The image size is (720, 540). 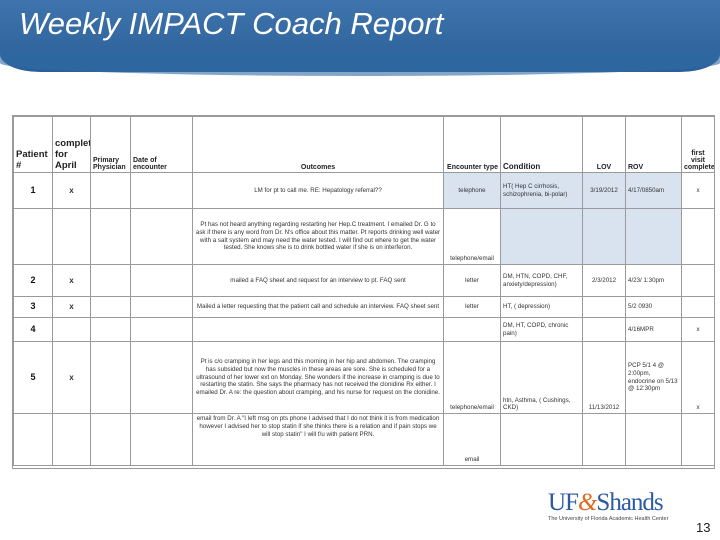 I want to click on patient-number: 3, so click(x=33, y=307).